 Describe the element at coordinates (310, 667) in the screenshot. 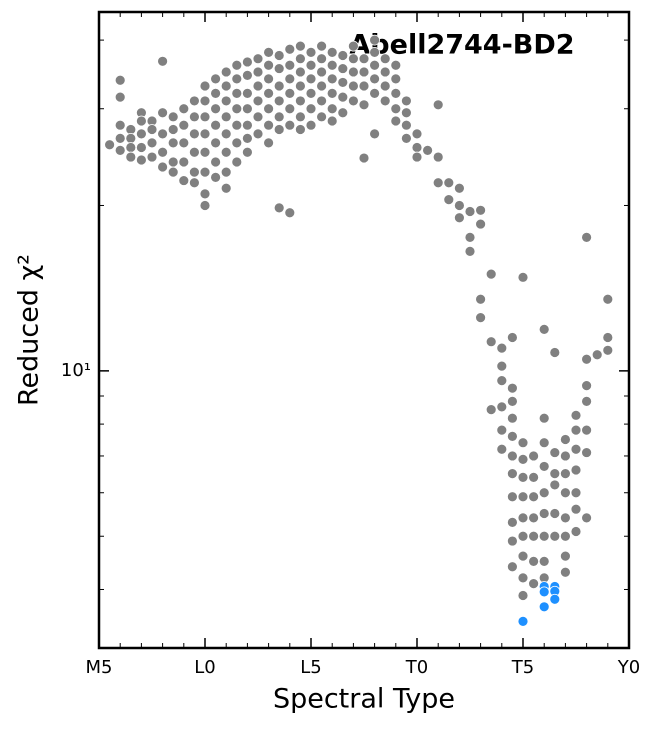

I see `x-tick-label: L5` at that location.